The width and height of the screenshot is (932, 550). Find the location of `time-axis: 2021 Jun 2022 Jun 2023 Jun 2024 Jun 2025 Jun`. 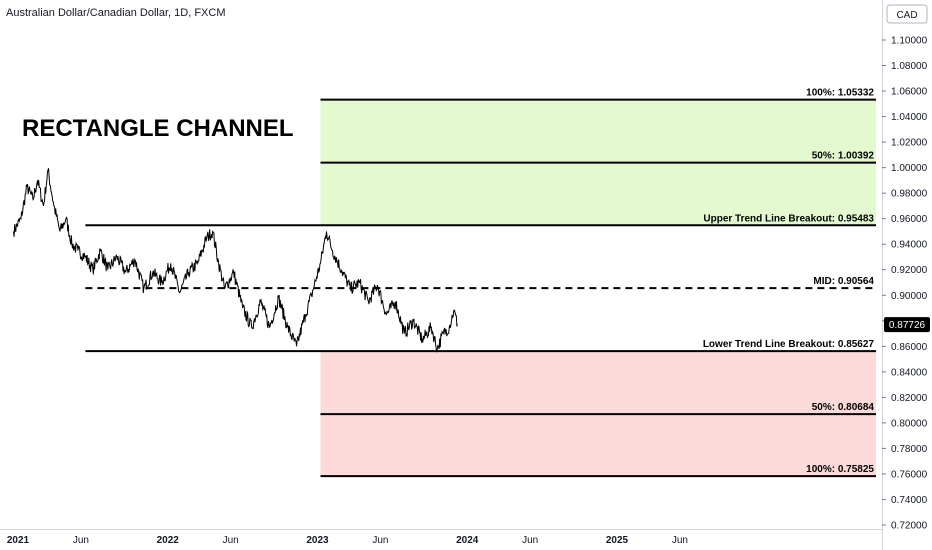

time-axis: 2021 Jun 2022 Jun 2023 Jun 2024 Jun 2025 Jun is located at coordinates (347, 540).